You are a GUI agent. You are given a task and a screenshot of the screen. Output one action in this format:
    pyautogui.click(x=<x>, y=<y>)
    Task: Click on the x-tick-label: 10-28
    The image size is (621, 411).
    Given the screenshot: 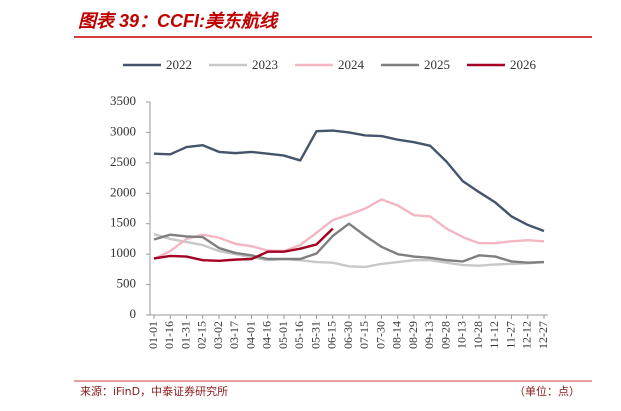 What is the action you would take?
    pyautogui.click(x=478, y=335)
    